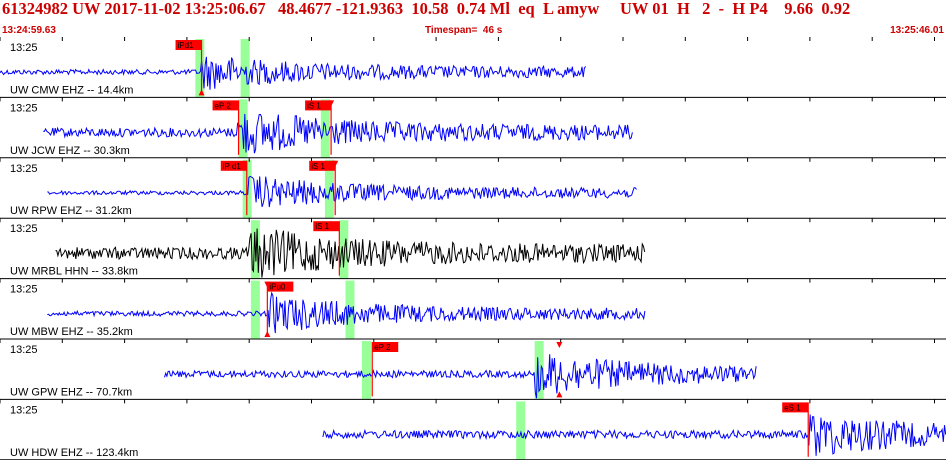 The image size is (946, 460). What do you see at coordinates (29, 30) in the screenshot?
I see `start-time-label: 13:24:59.63` at bounding box center [29, 30].